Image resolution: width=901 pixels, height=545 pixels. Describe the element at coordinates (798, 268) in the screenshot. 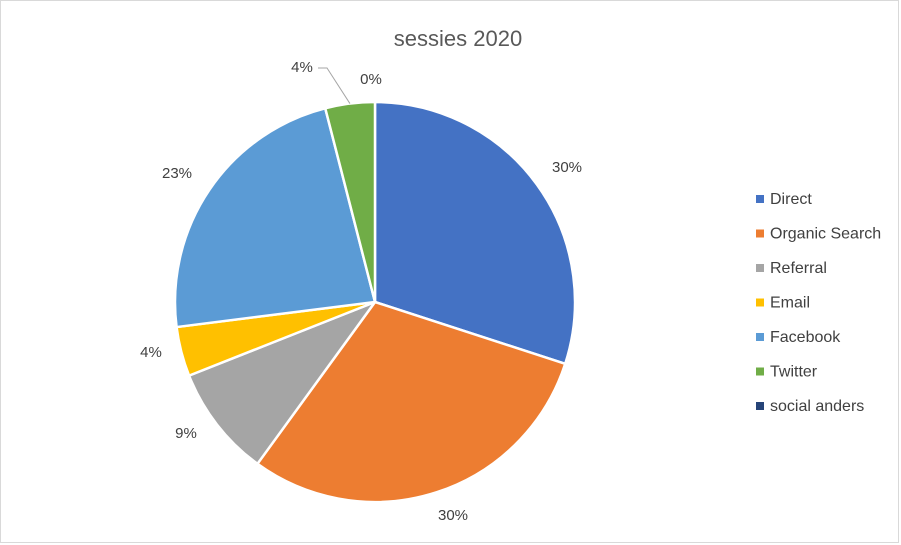

I see `legend-label-referral: Referral` at that location.